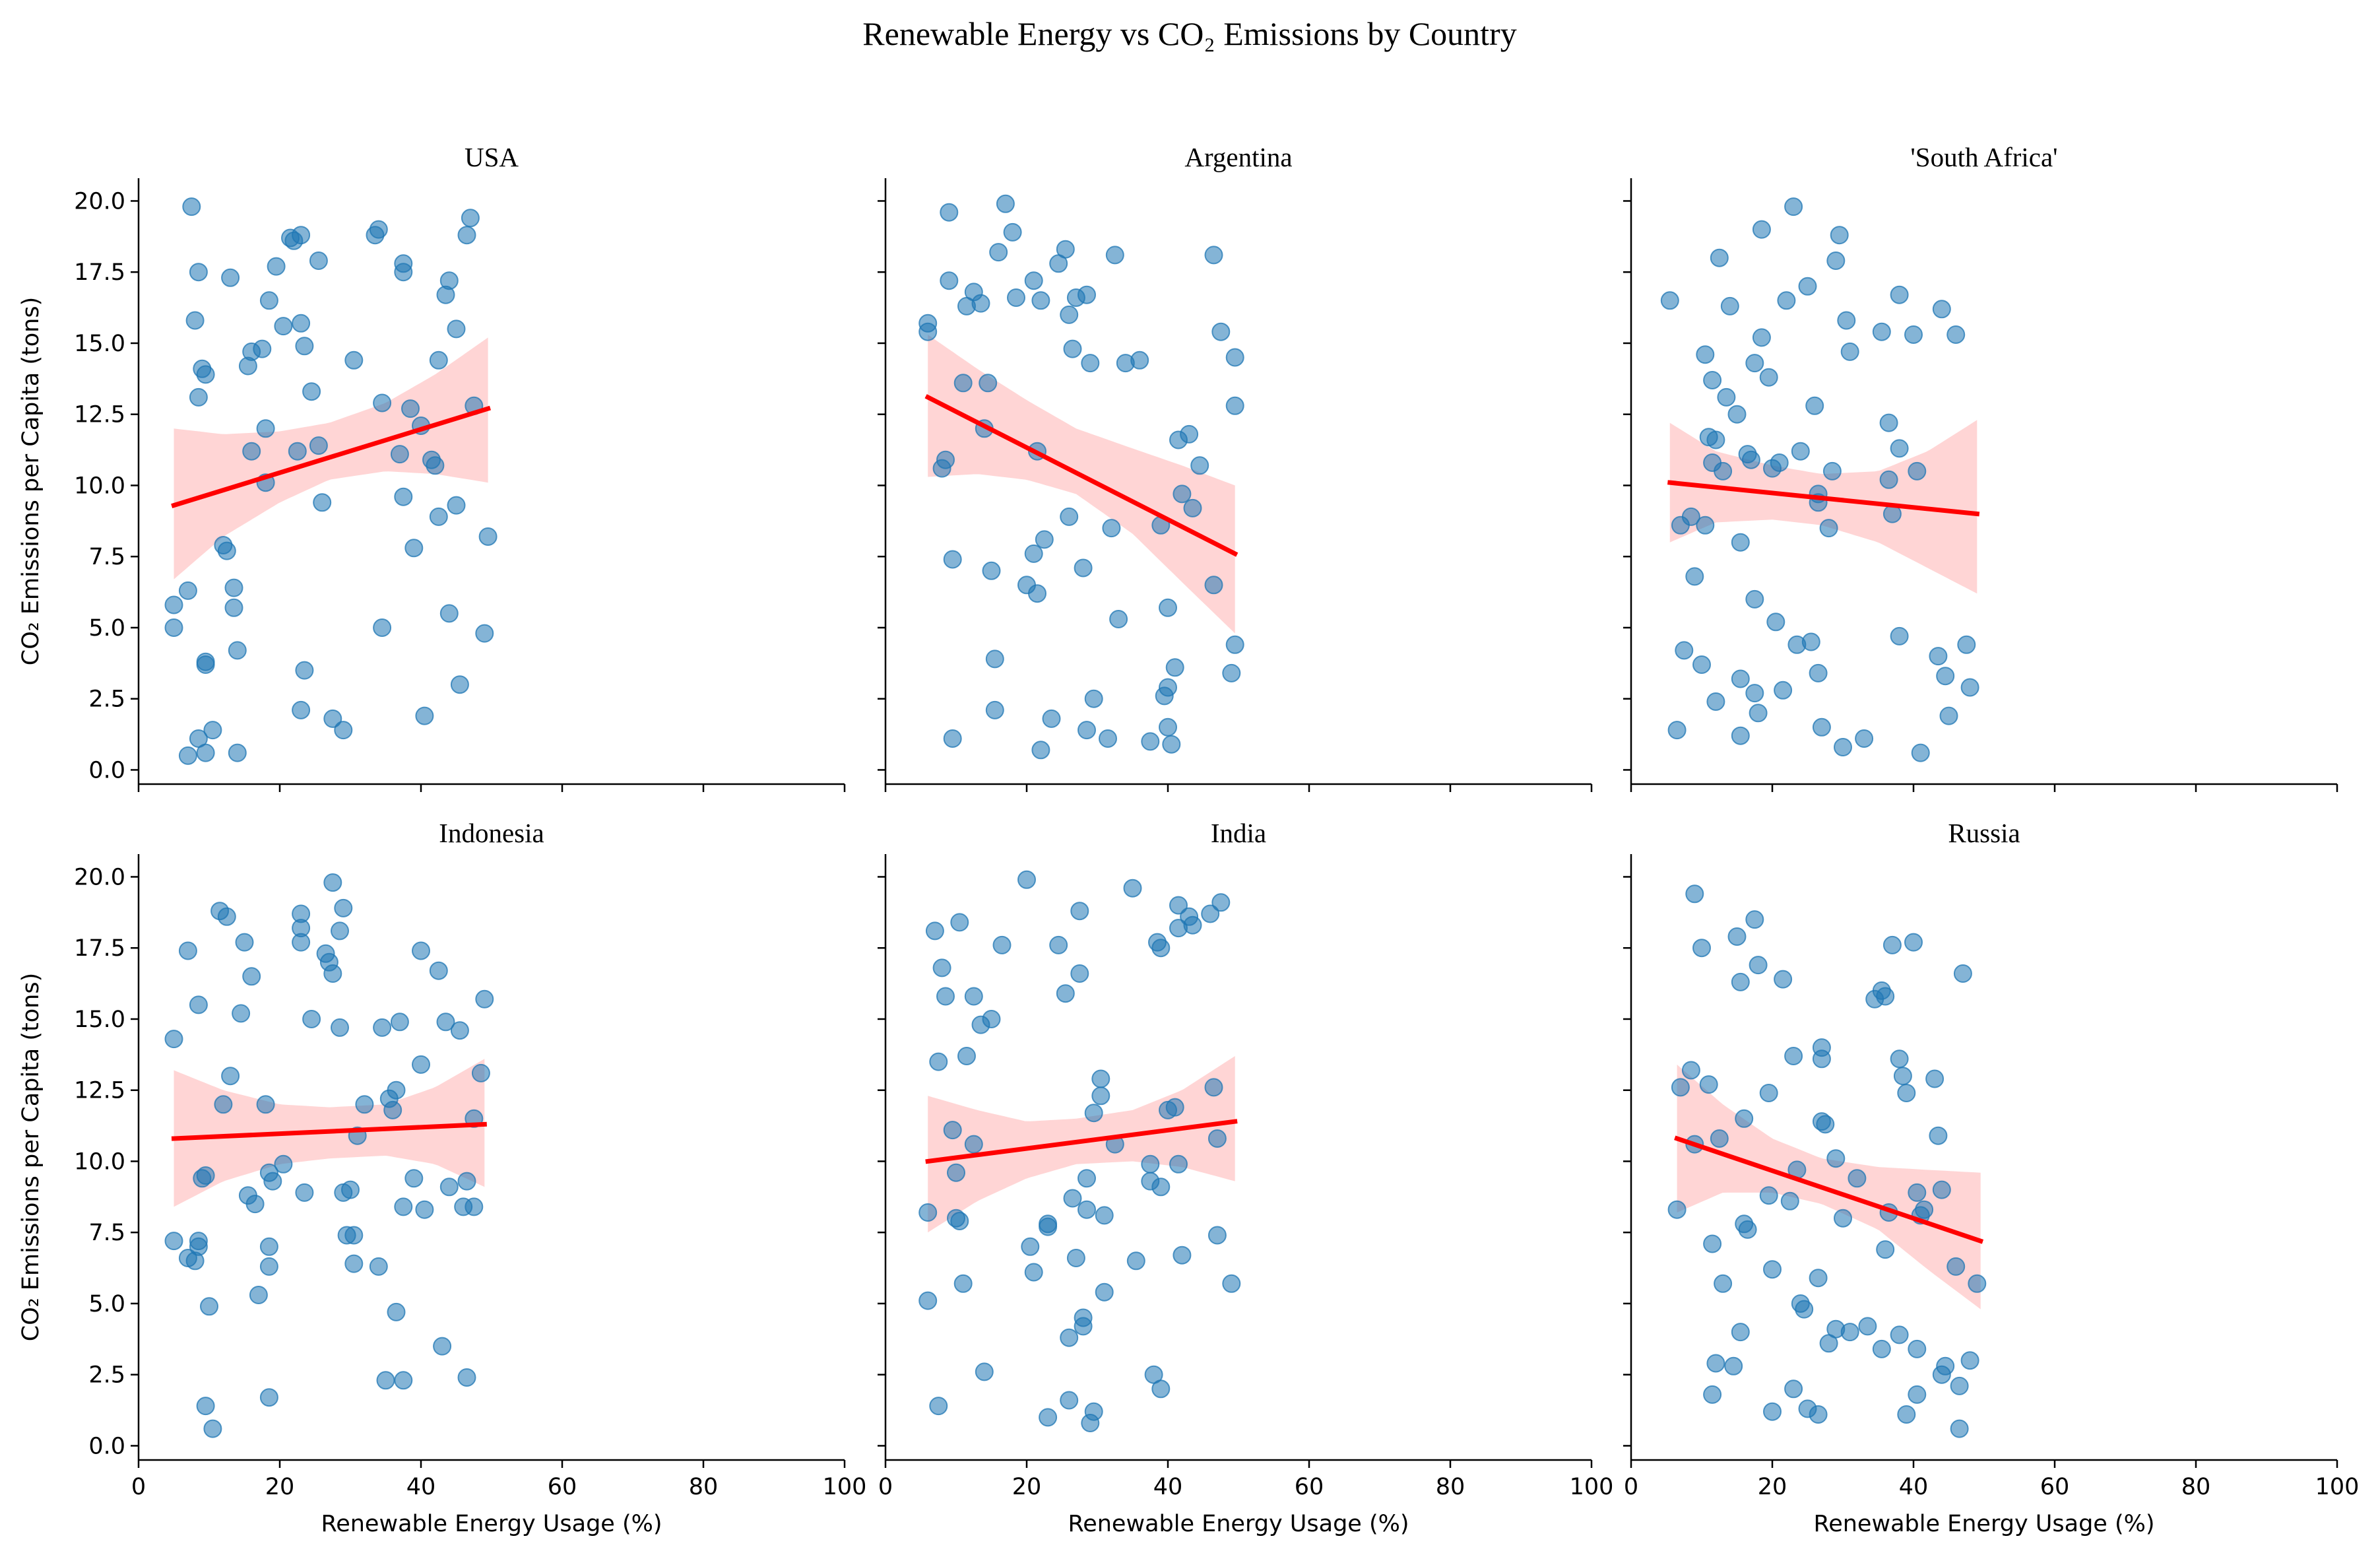 The width and height of the screenshot is (2380, 1559). Describe the element at coordinates (1235, 467) in the screenshot. I see `panel-1: Argentina` at that location.